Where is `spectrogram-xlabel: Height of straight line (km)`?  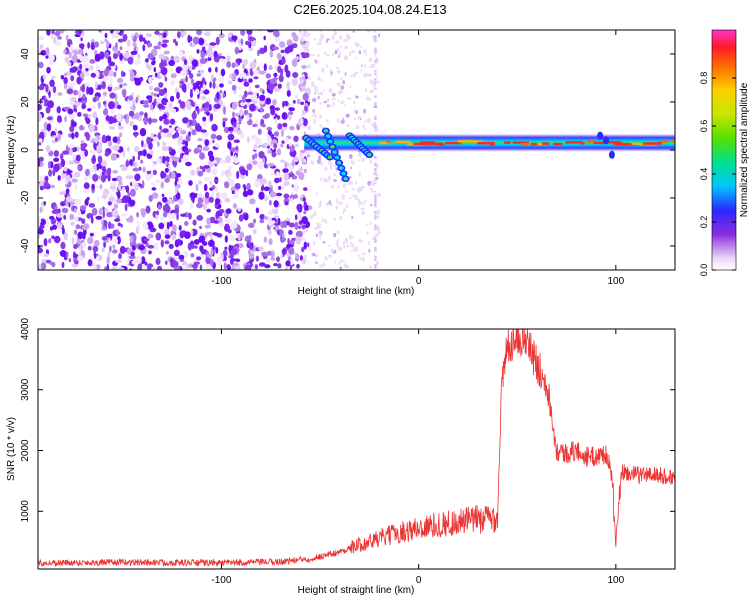
spectrogram-xlabel: Height of straight line (km) is located at coordinates (356, 291).